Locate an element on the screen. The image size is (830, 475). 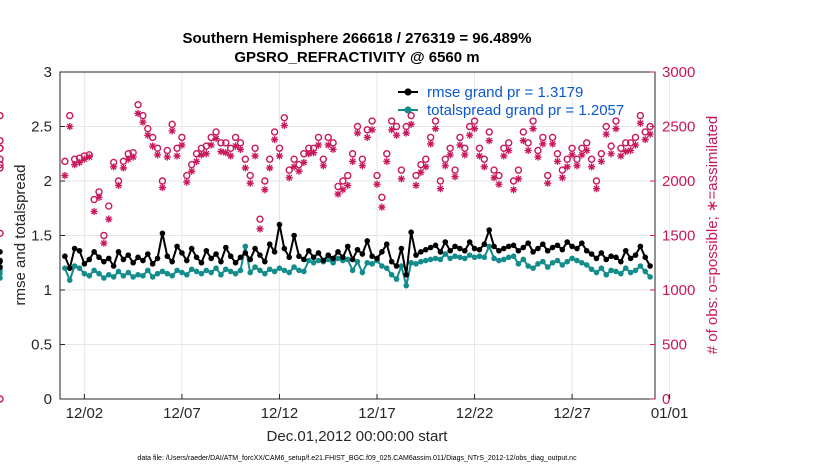
x-tick-label: 12/22 is located at coordinates (475, 413).